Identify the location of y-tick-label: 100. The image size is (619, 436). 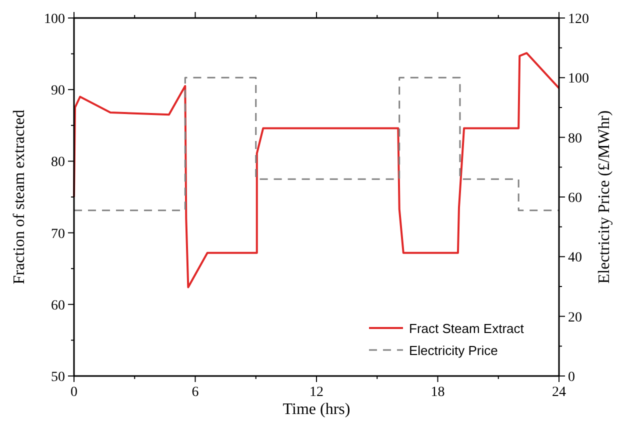
(54, 19).